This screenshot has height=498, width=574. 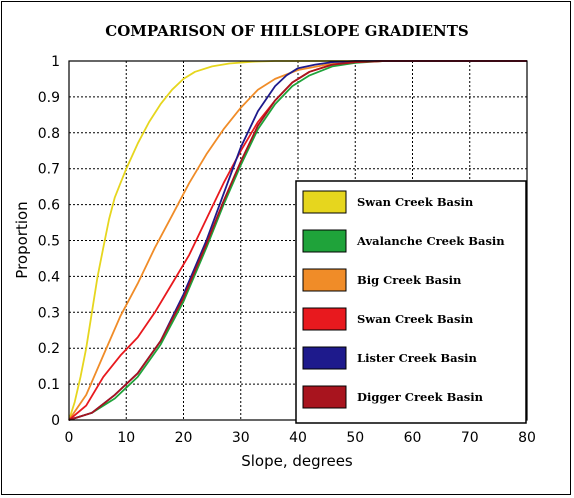 I want to click on y-tick-label: 0.7, so click(x=49, y=170).